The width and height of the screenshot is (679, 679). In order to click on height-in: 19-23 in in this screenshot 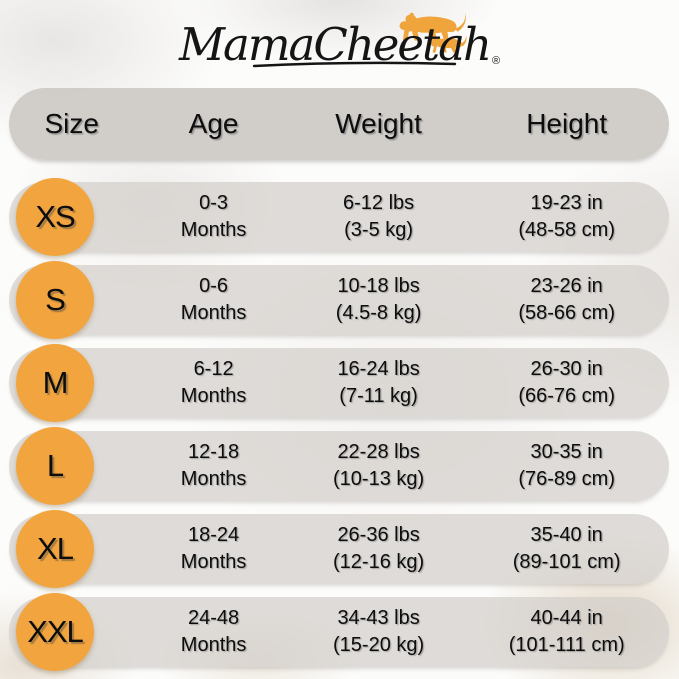, I will do `click(566, 203)`.